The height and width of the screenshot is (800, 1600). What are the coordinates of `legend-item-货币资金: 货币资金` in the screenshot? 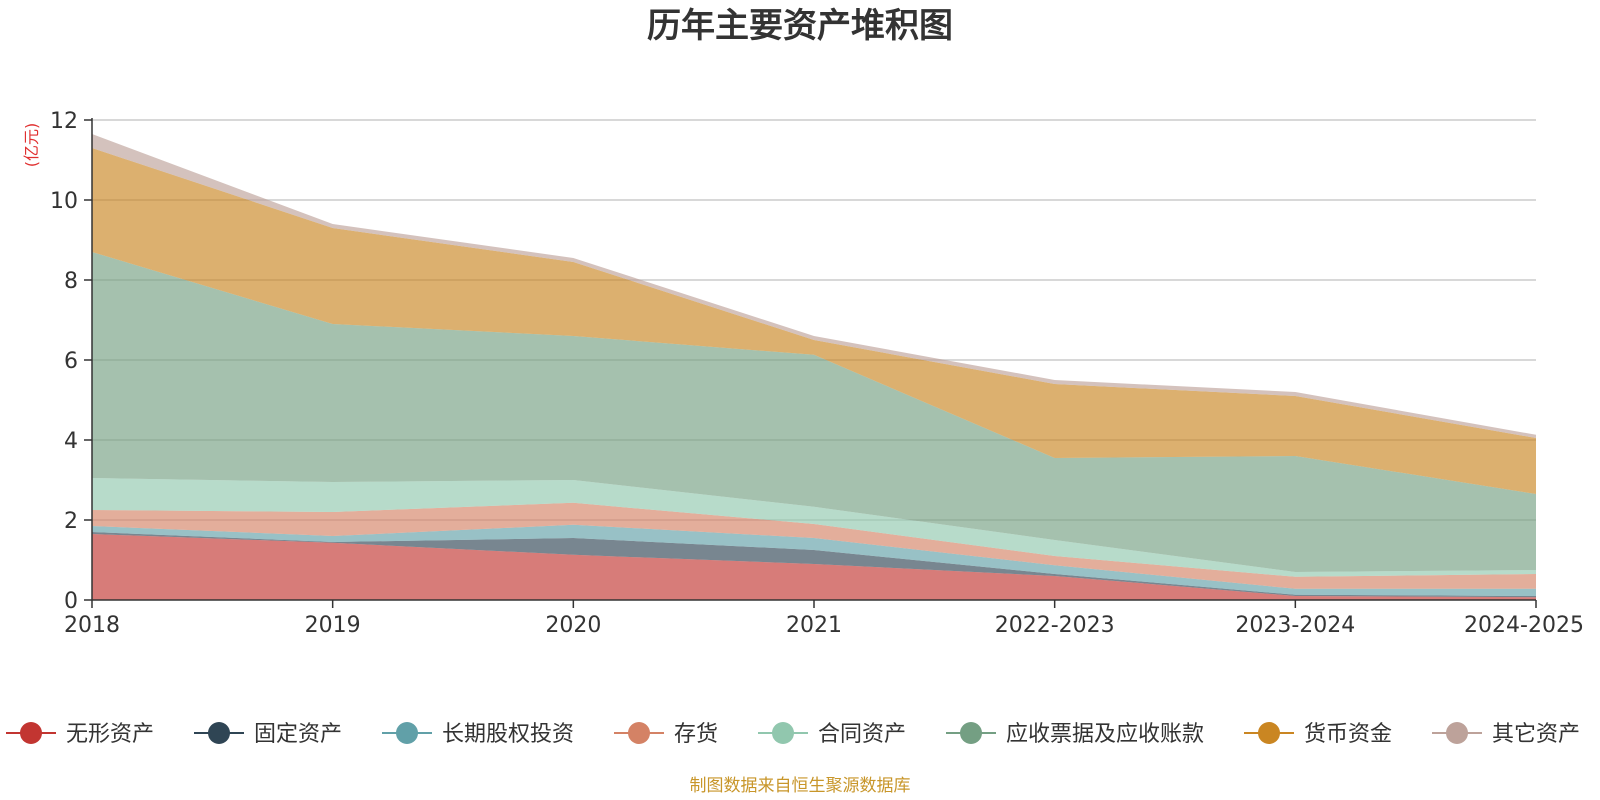 It's located at (1318, 734).